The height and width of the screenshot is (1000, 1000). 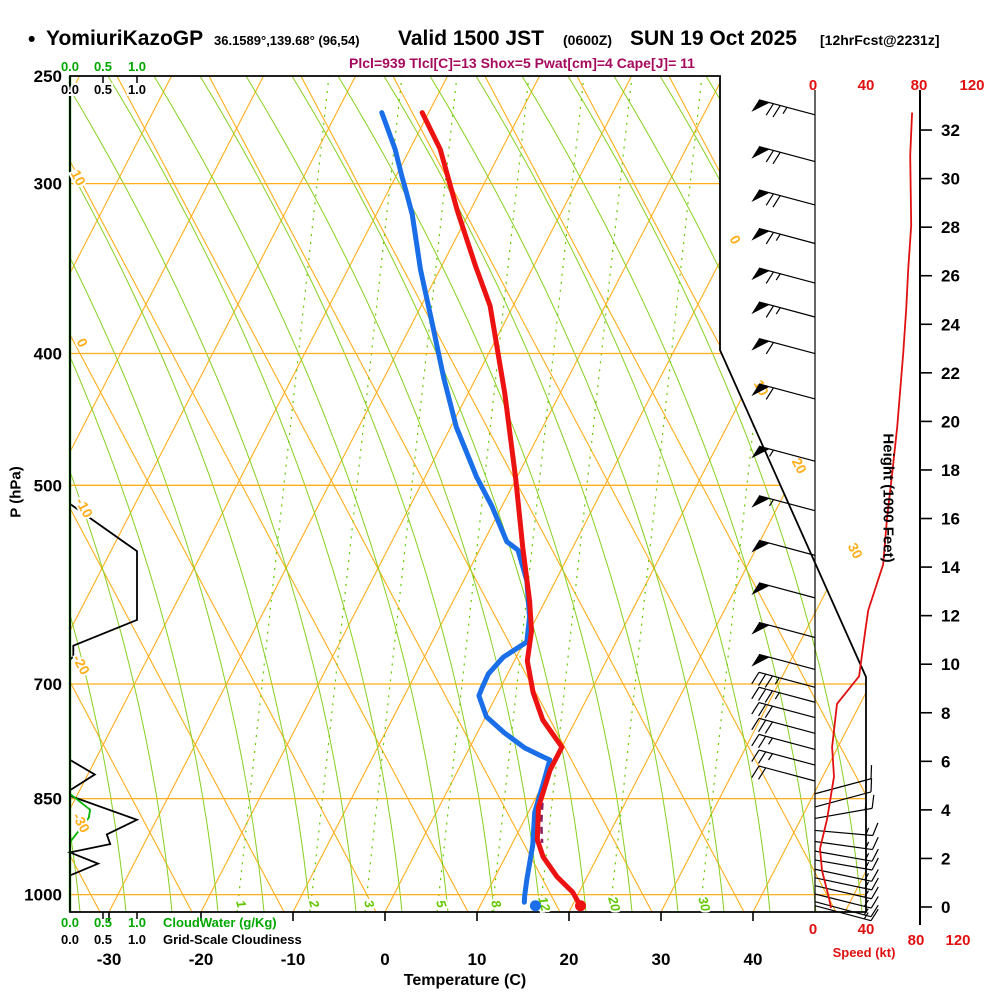 I want to click on isotherm-label-right: 0, so click(x=736, y=239).